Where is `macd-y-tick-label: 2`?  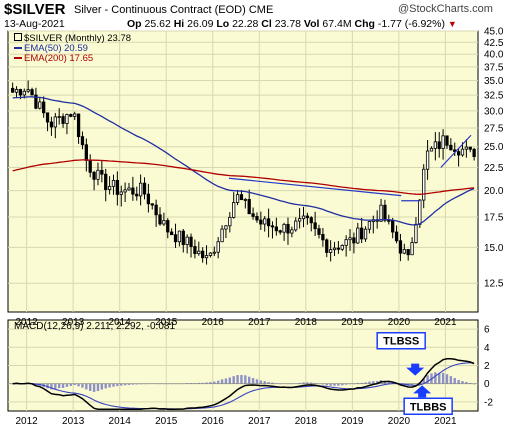 macd-y-tick-label: 2 is located at coordinates (487, 366).